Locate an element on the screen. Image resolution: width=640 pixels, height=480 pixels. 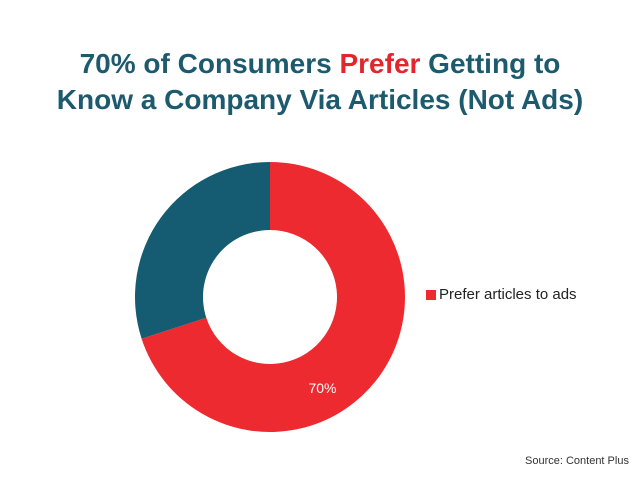
source-note: Source: Content Plus is located at coordinates (577, 461).